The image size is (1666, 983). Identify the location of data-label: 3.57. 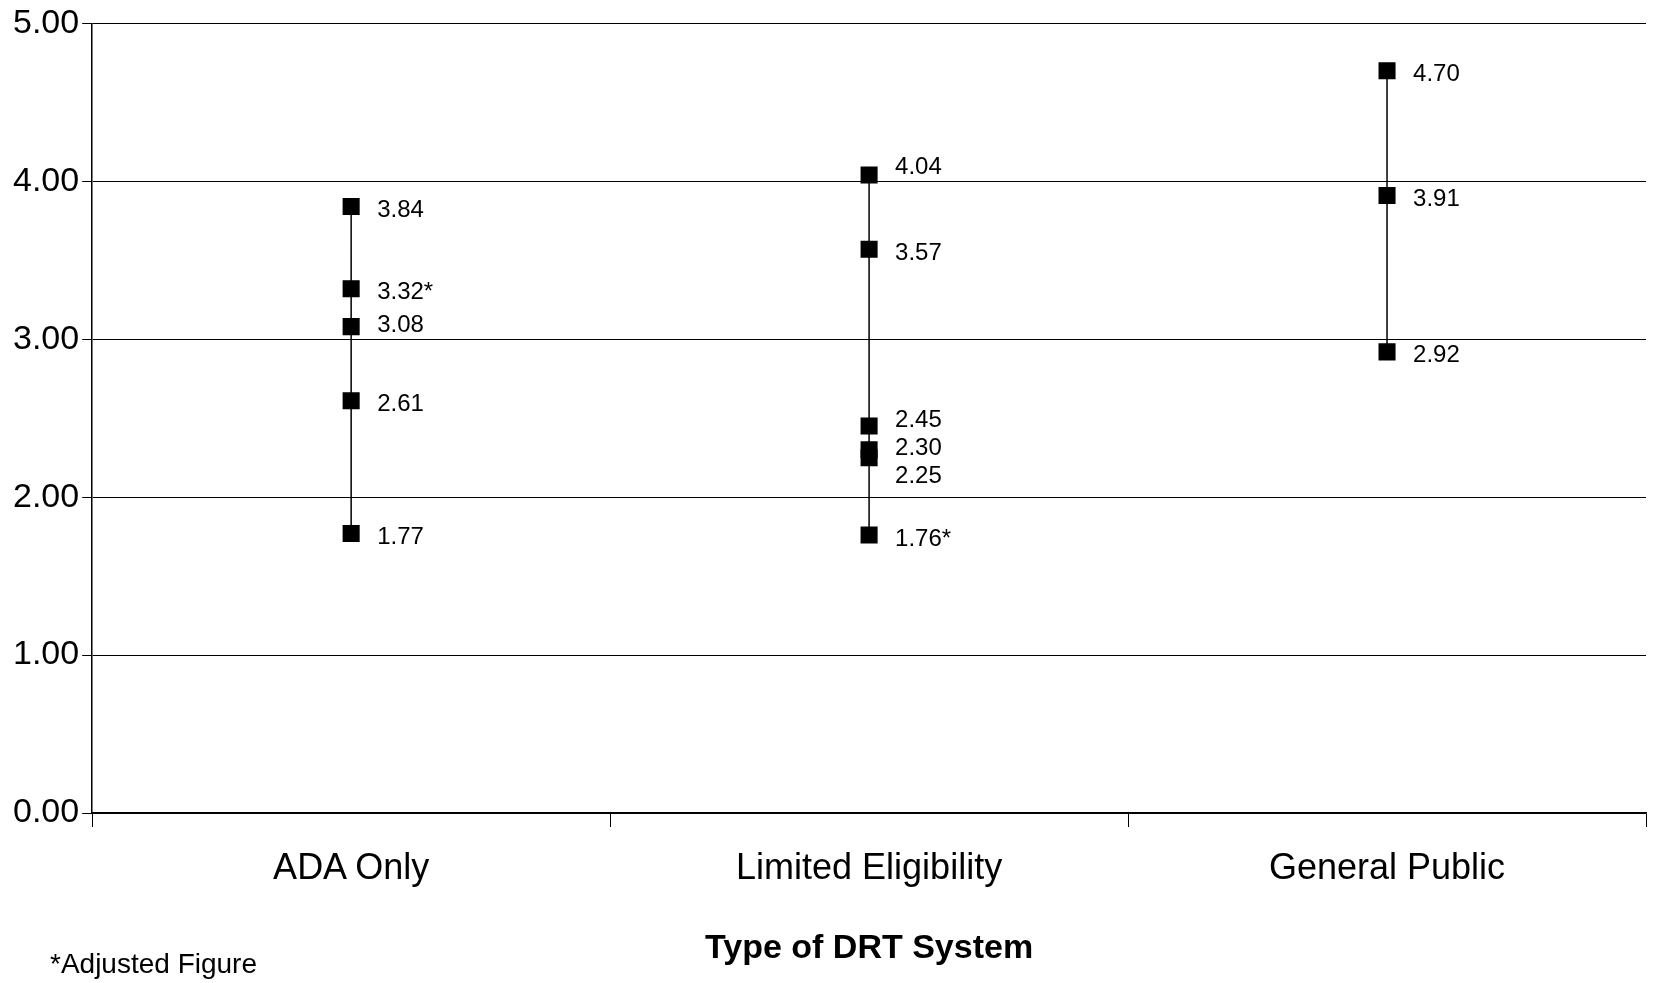
(918, 251).